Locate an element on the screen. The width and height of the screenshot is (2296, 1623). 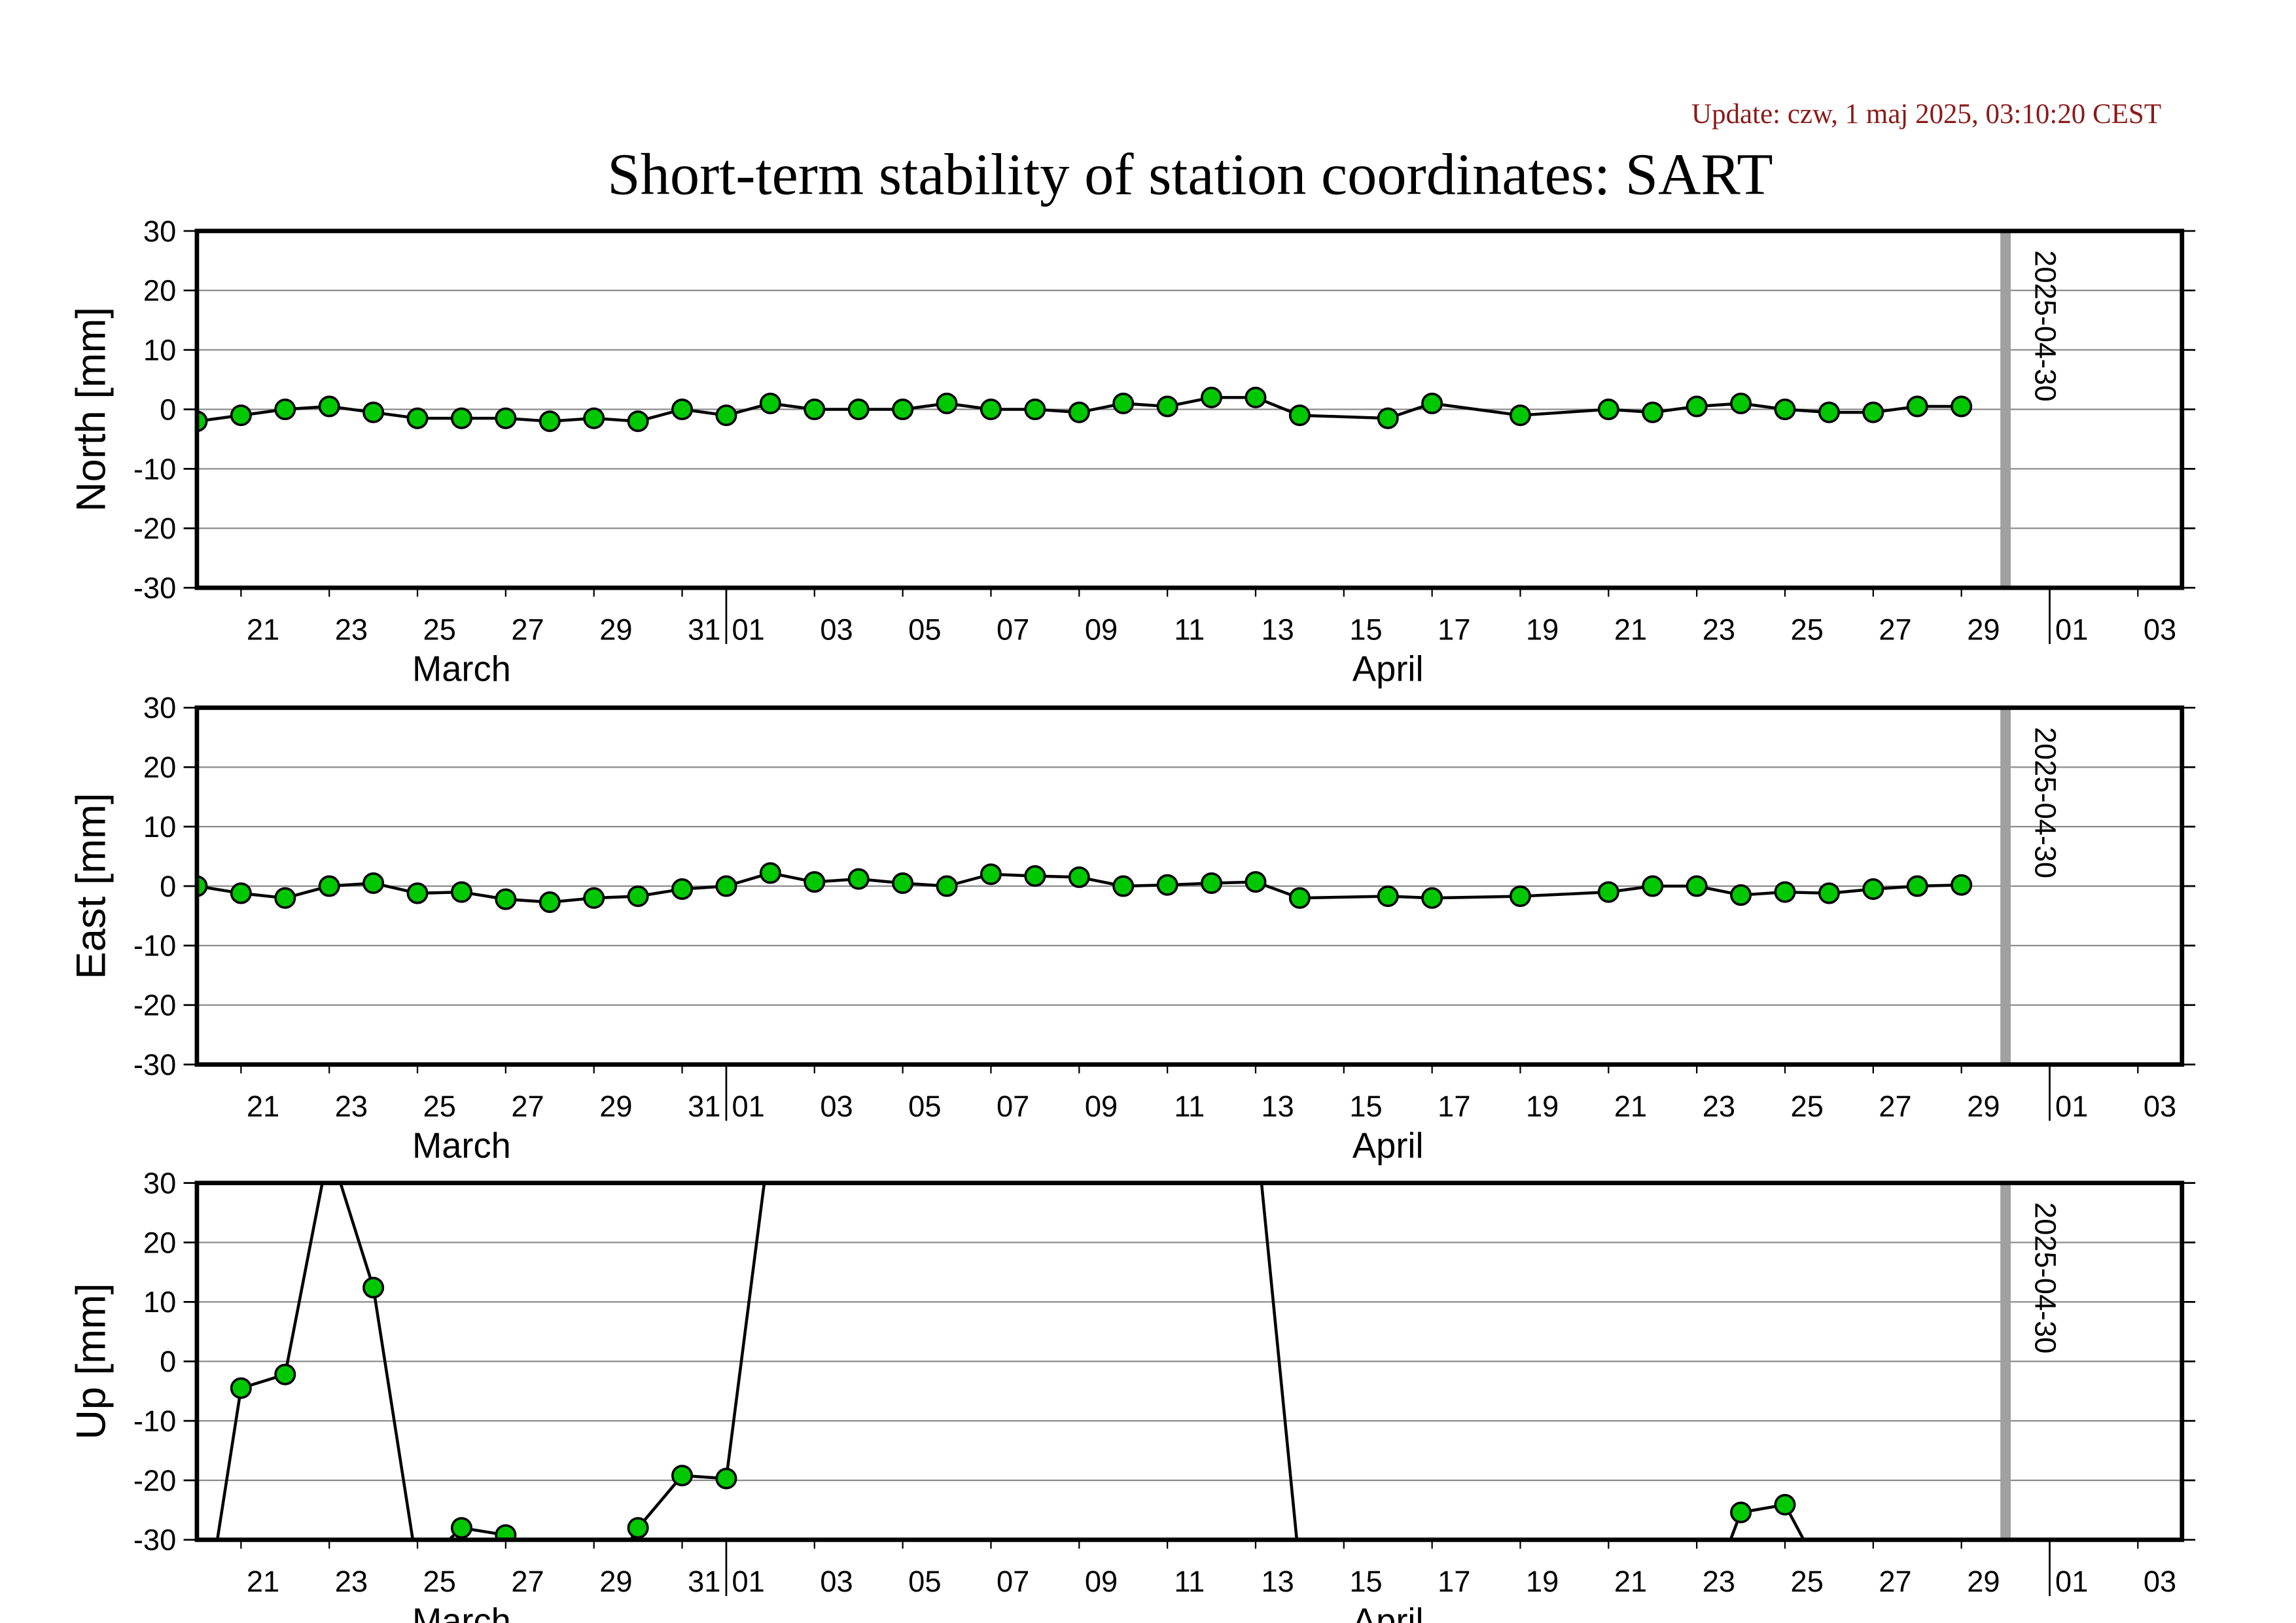
x-tick-label: 11 is located at coordinates (1189, 1581).